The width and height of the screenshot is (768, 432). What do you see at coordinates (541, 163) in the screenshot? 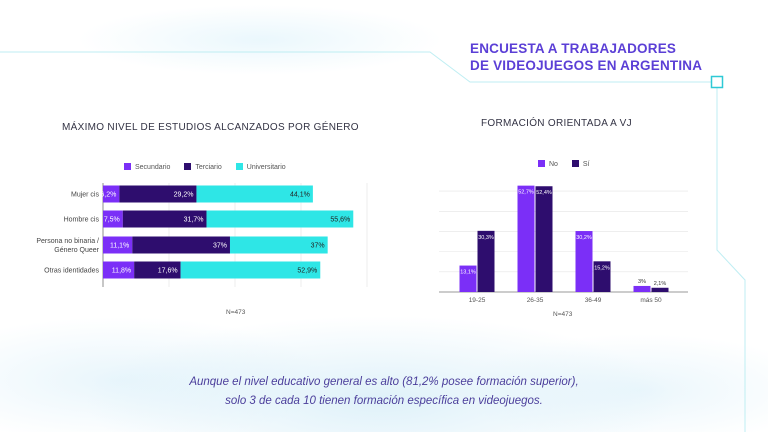
I see `legend-swatch-no` at bounding box center [541, 163].